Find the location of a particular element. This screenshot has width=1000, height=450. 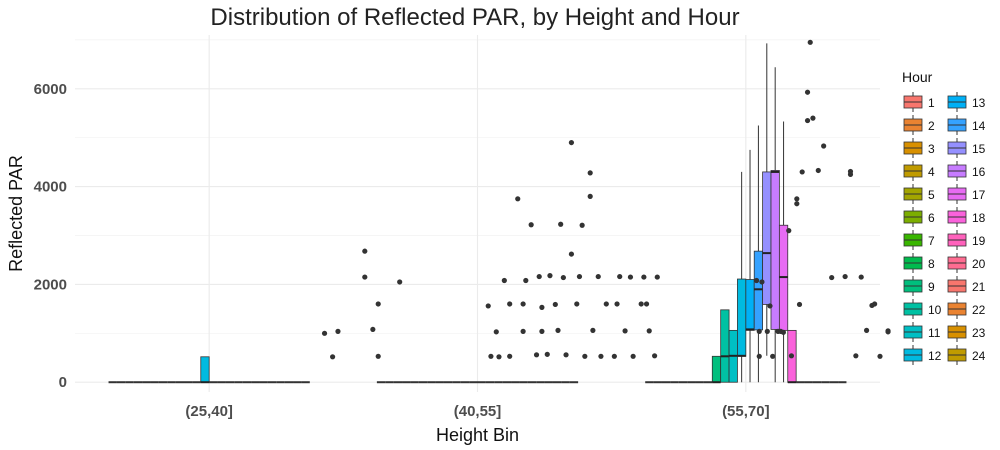

legend-label: 12 is located at coordinates (935, 356).